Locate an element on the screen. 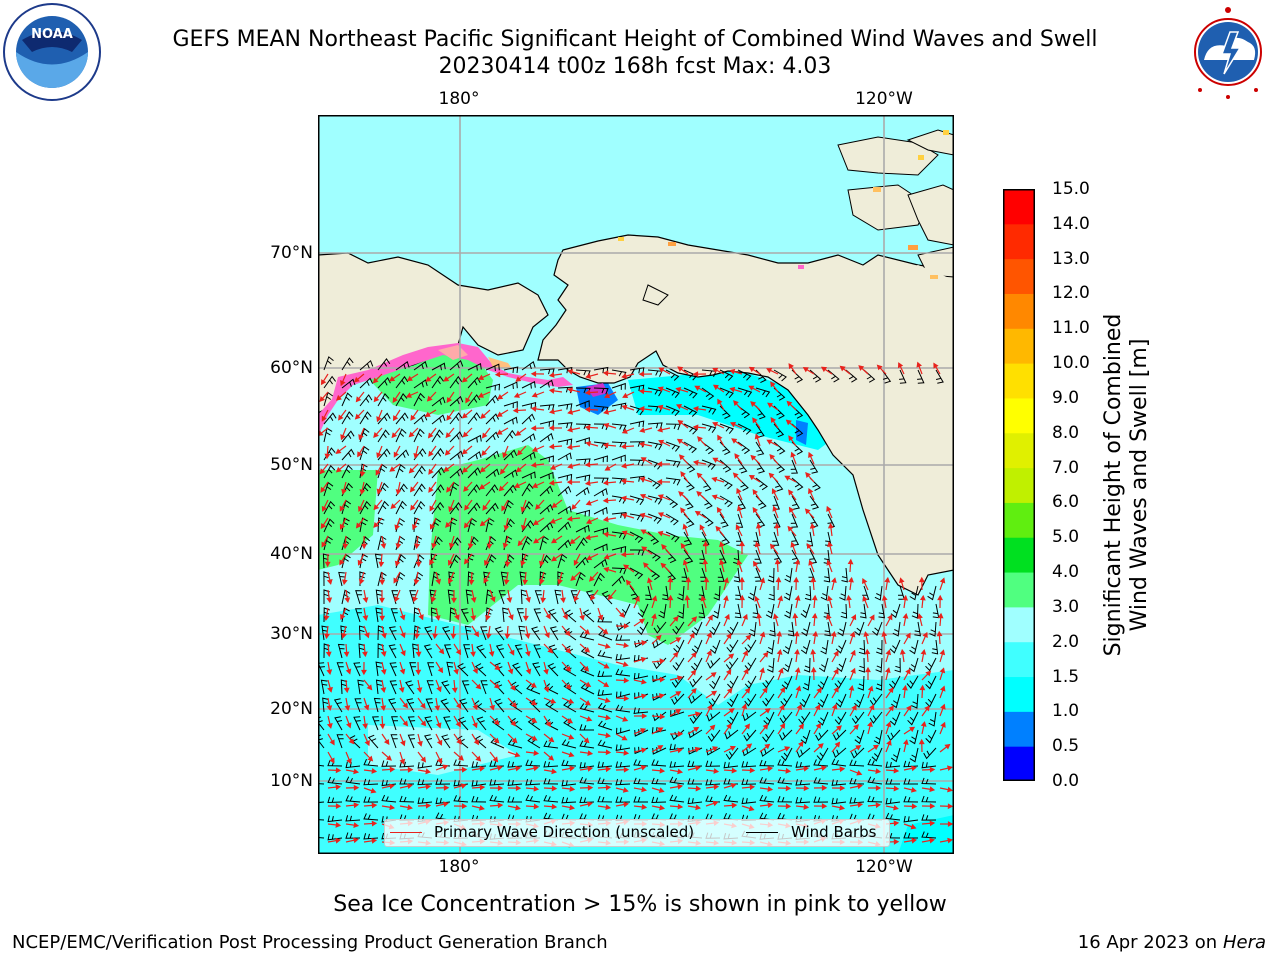 The height and width of the screenshot is (960, 1280). lat-label-50n: 50°N is located at coordinates (291, 465).